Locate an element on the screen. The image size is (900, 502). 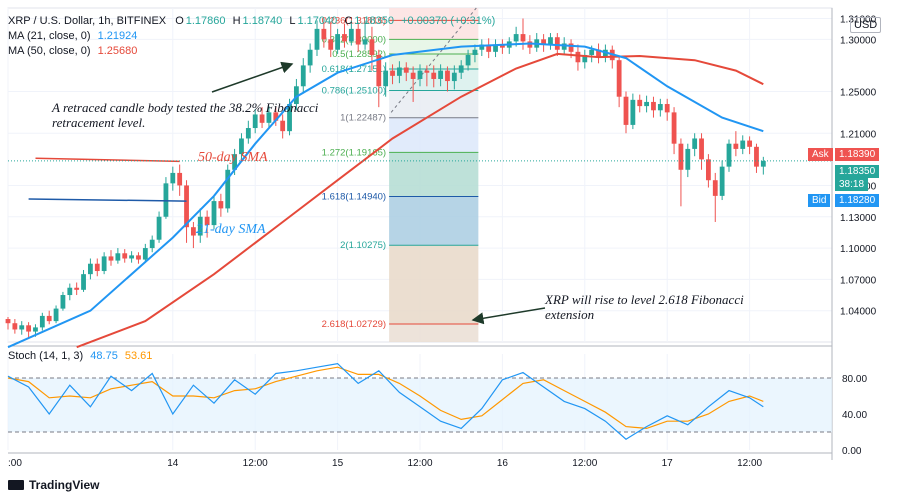
fib-label-9: 2.618(1.02729) is located at coordinates (354, 324).